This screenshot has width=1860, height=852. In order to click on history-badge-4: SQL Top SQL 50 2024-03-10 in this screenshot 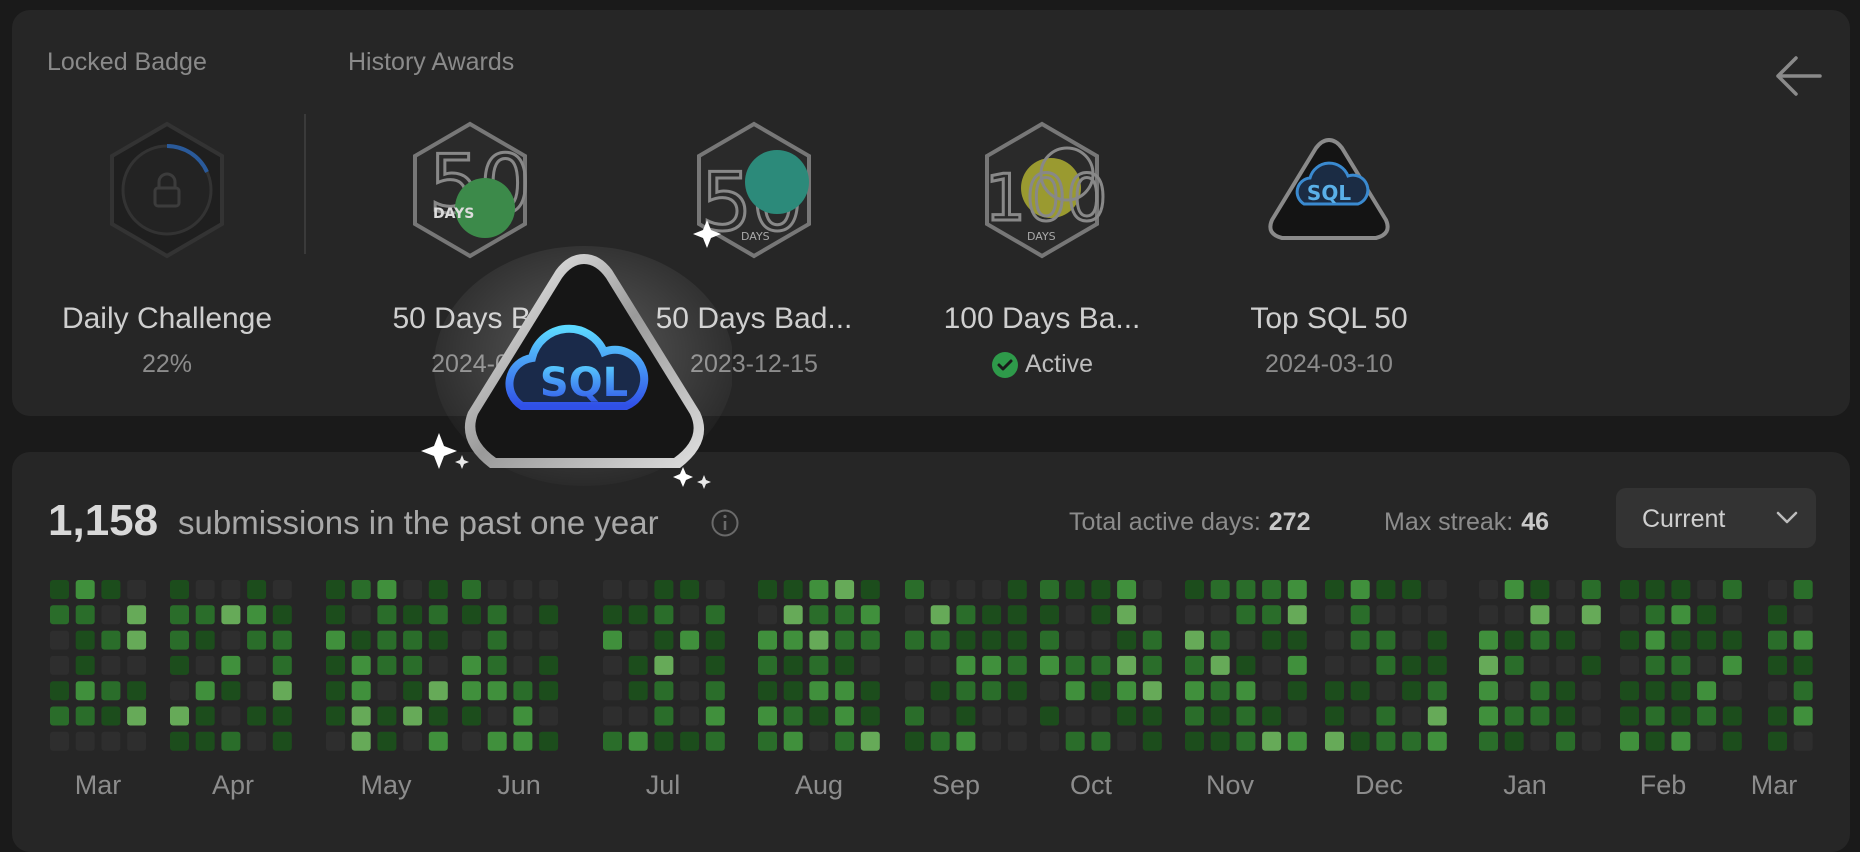, I will do `click(1329, 249)`.